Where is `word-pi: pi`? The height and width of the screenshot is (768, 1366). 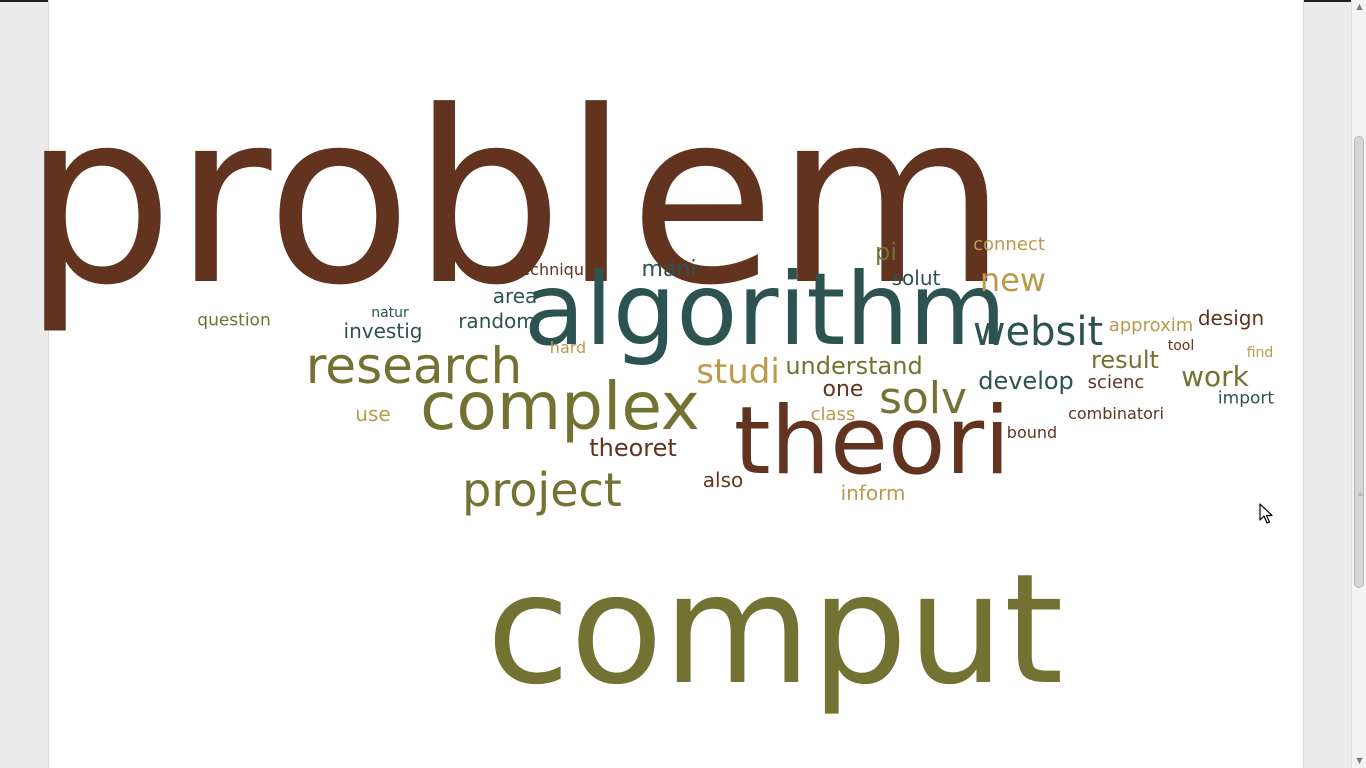
word-pi: pi is located at coordinates (886, 252).